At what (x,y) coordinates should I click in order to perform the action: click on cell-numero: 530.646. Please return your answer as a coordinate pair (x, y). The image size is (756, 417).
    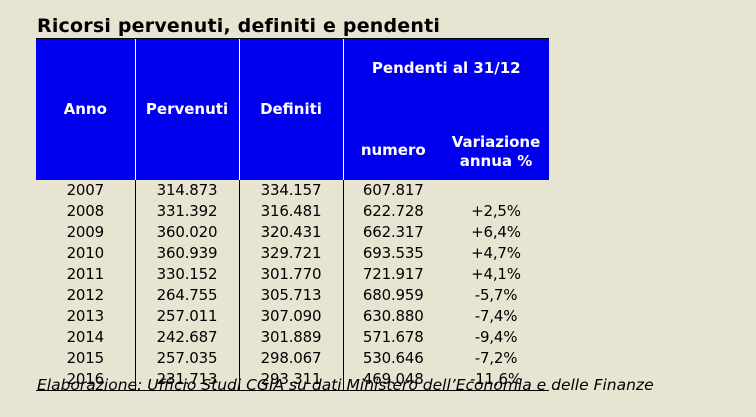
    Looking at the image, I should click on (393, 358).